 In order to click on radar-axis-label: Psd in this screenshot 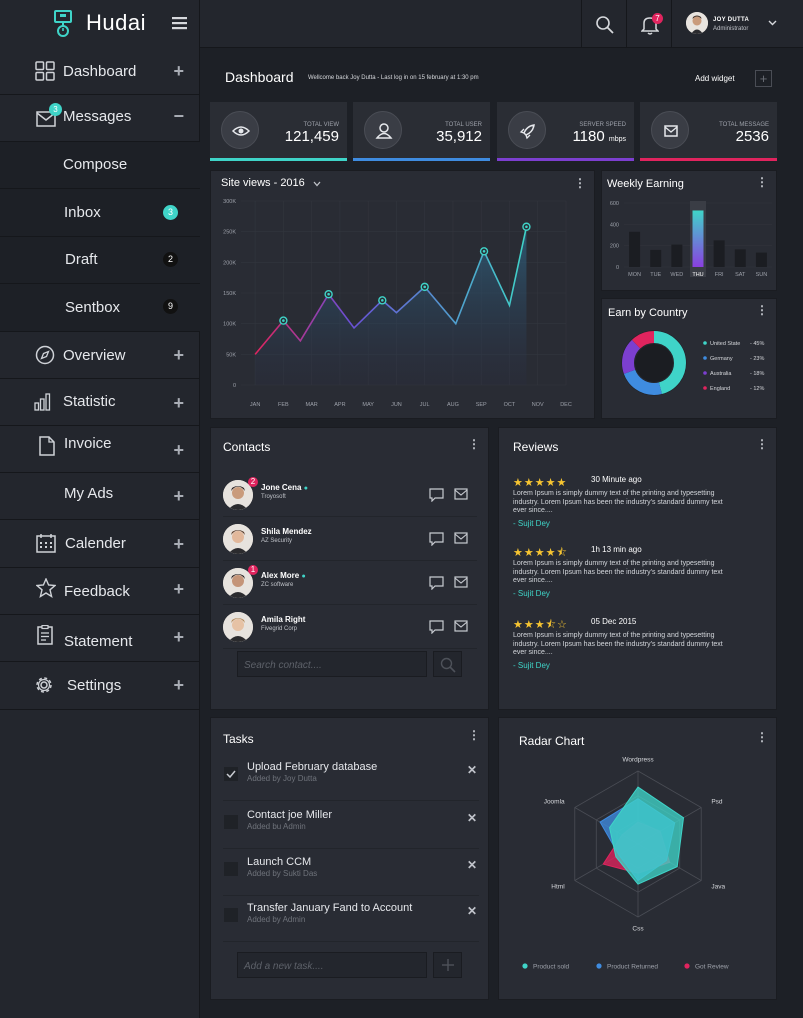, I will do `click(717, 802)`.